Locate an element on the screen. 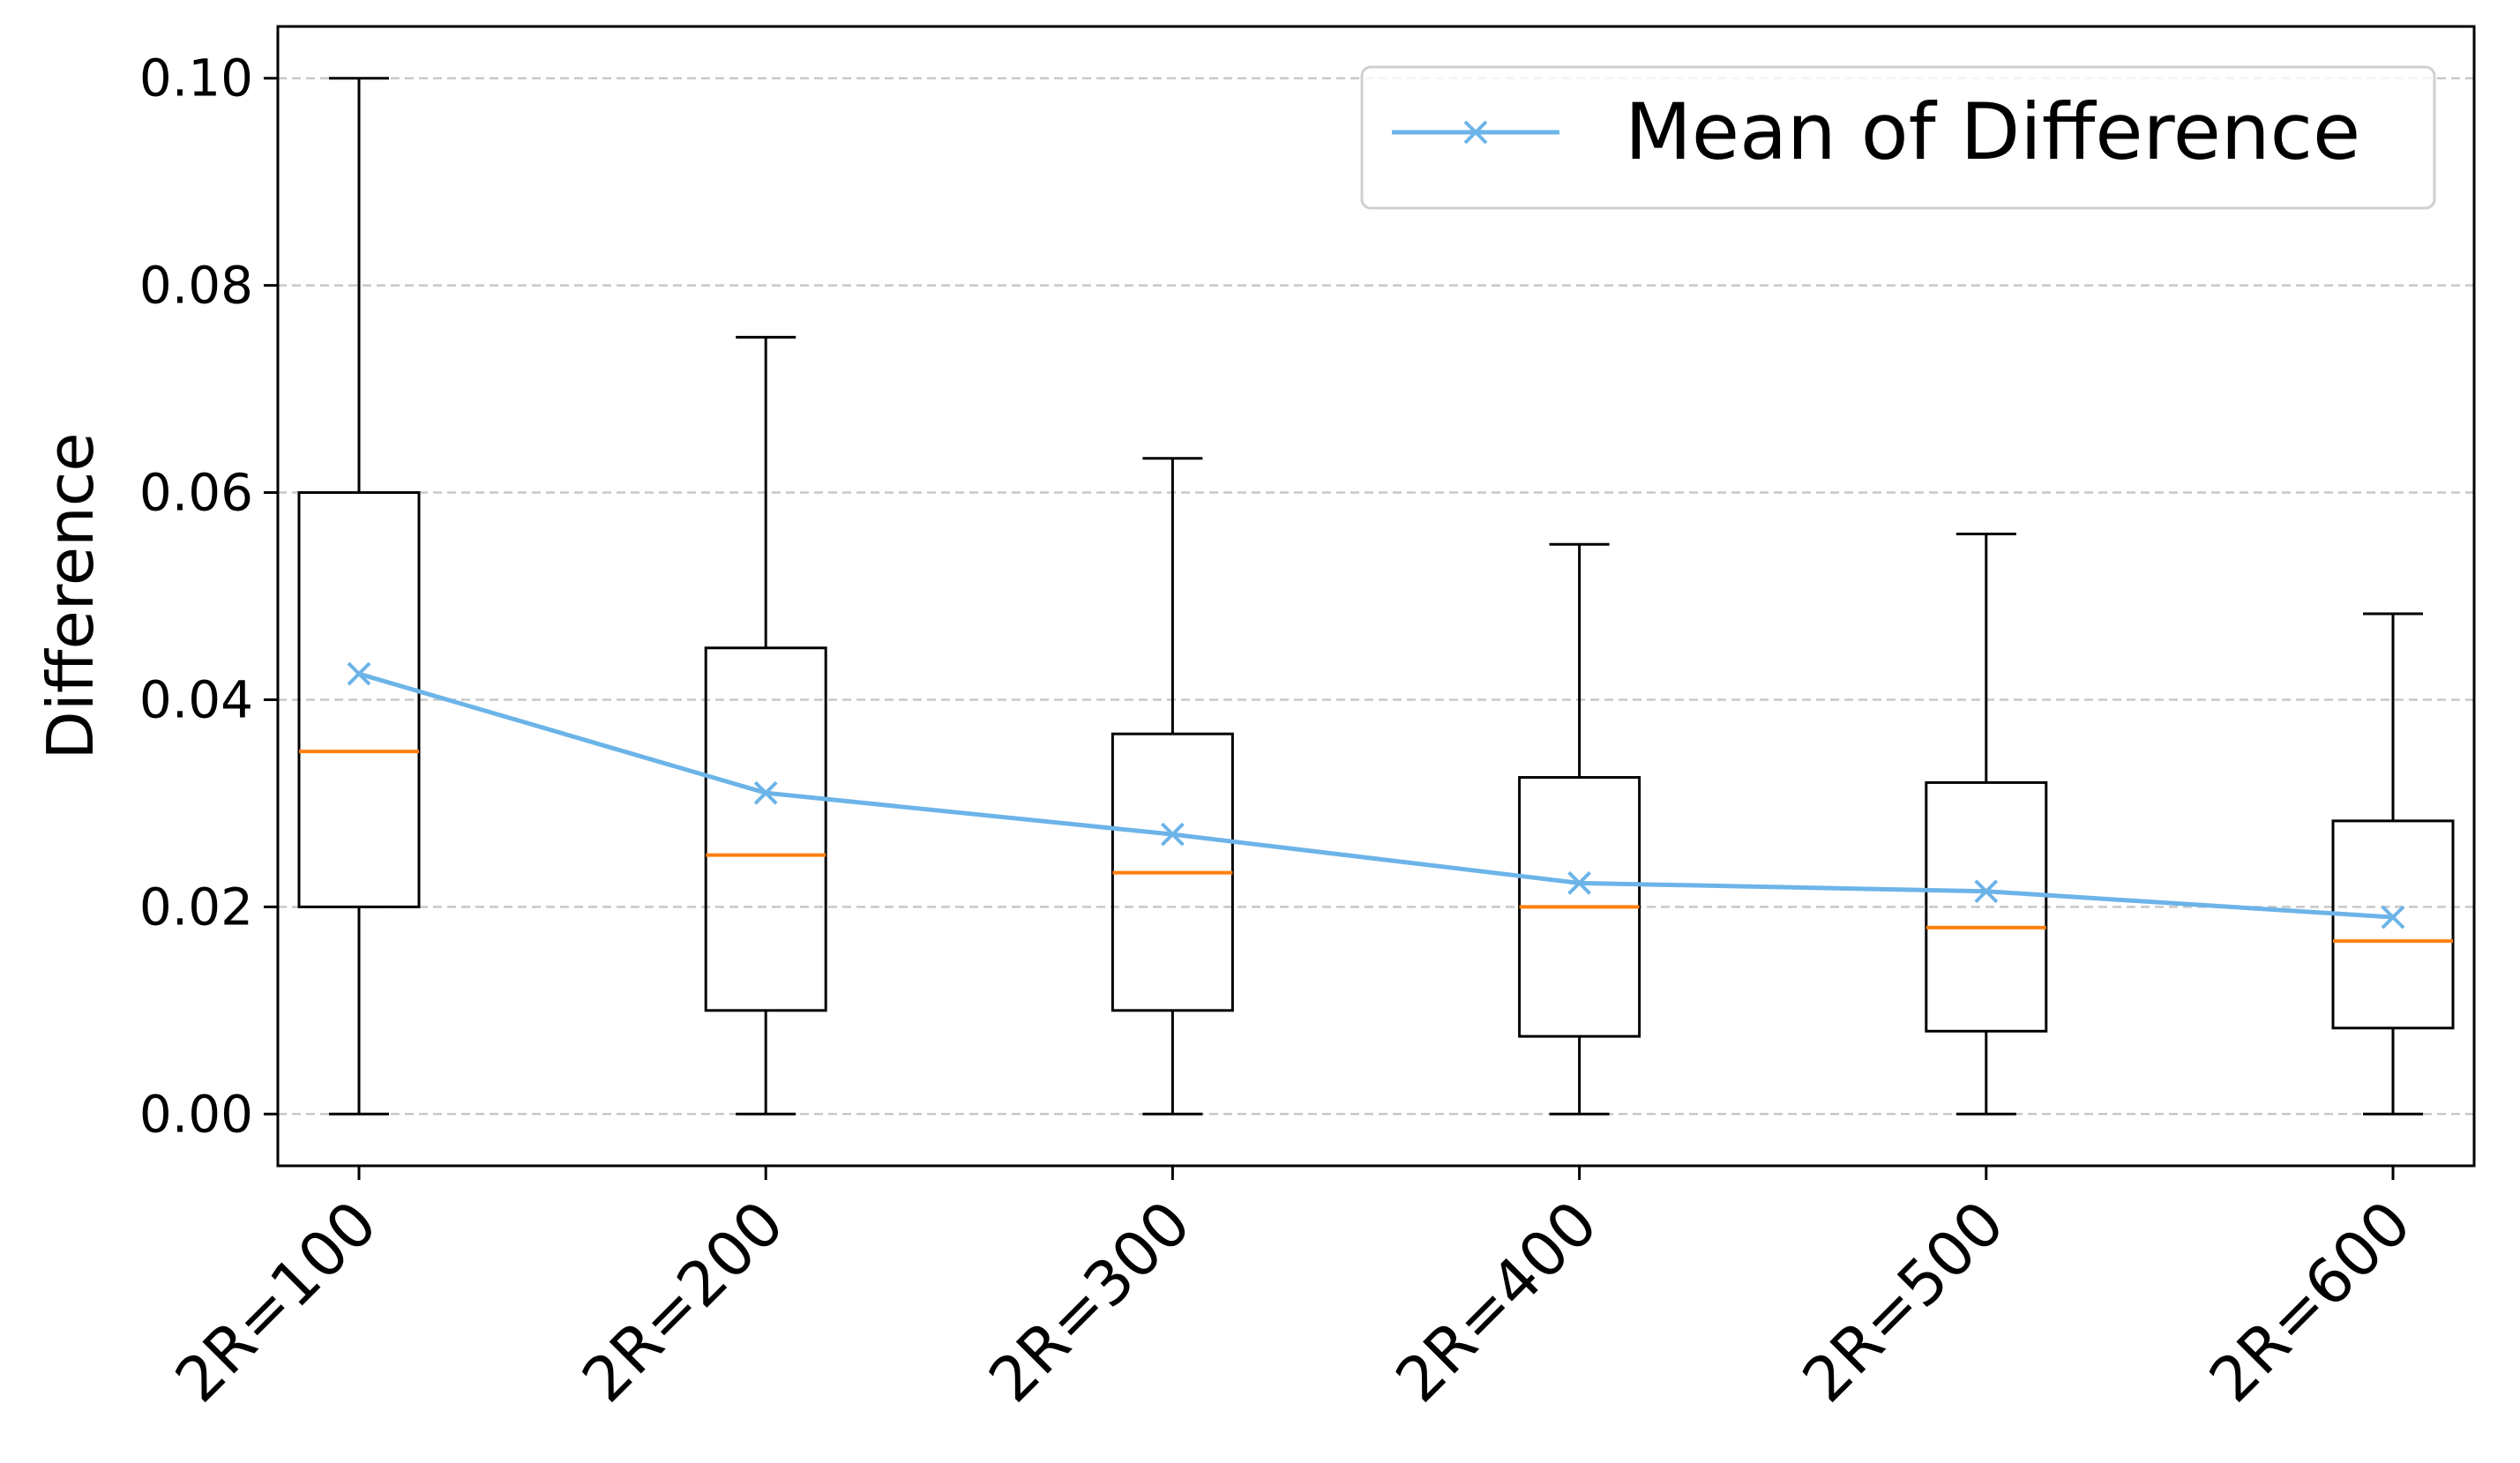 The width and height of the screenshot is (2520, 1463). mean-line is located at coordinates (1376, 795).